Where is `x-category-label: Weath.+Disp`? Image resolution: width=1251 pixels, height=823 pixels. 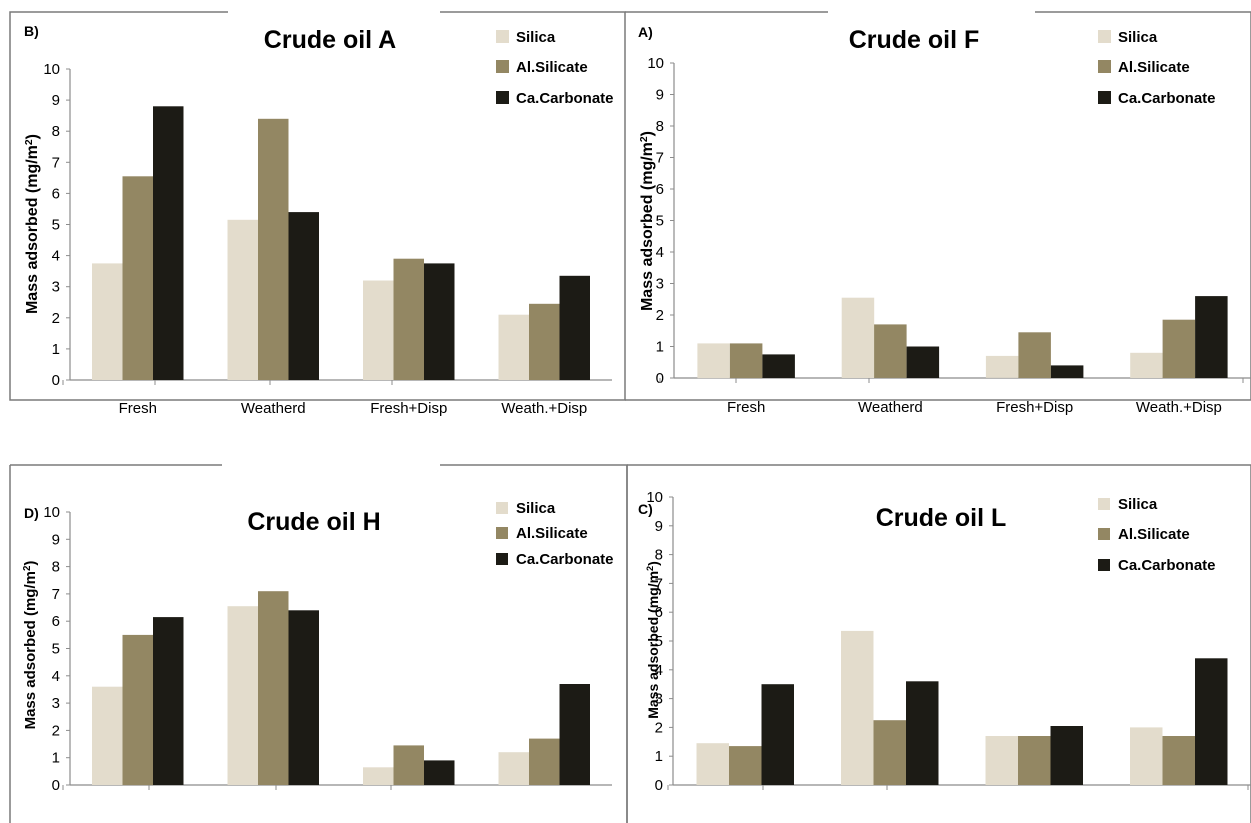
x-category-label: Weath.+Disp is located at coordinates (1179, 407).